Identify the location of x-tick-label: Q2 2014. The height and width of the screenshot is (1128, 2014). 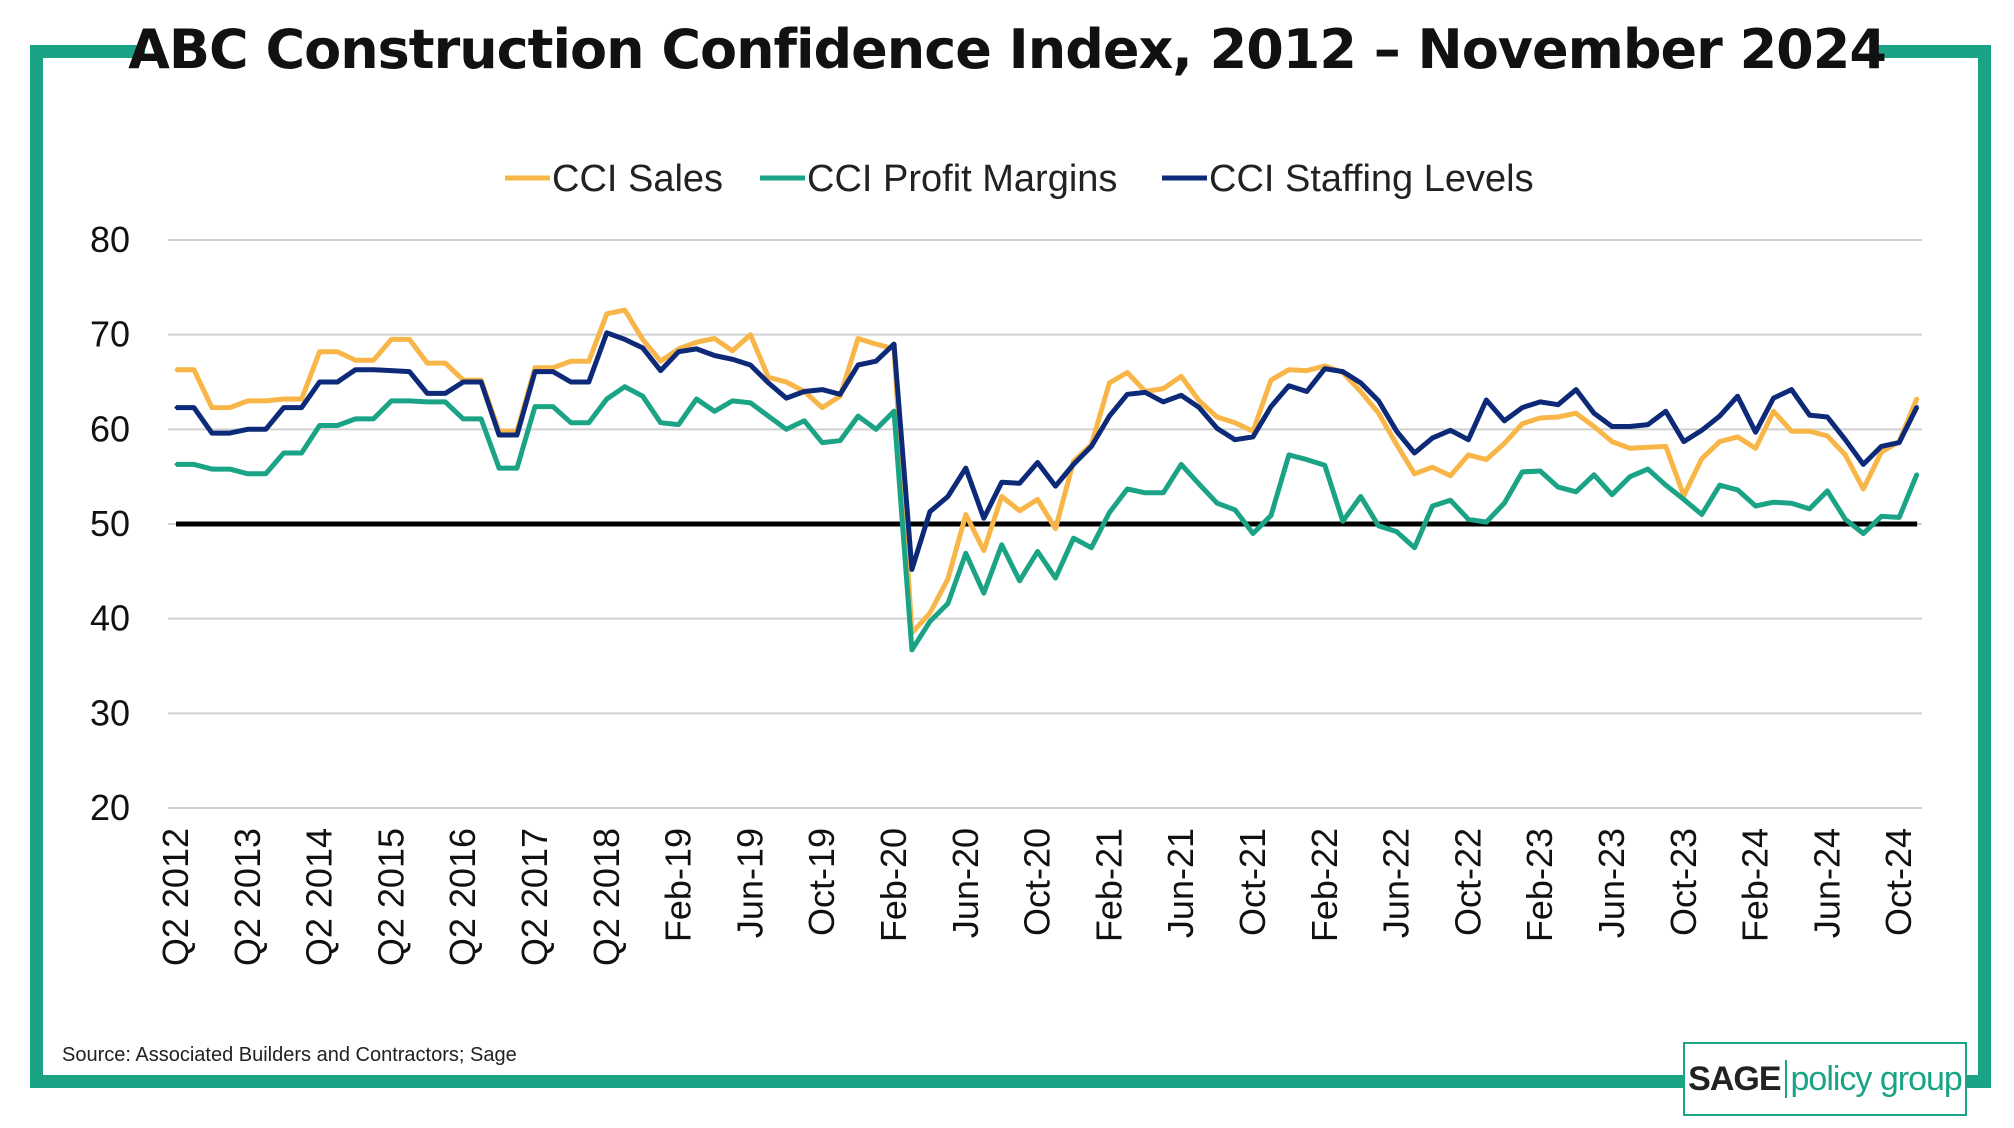
(319, 897).